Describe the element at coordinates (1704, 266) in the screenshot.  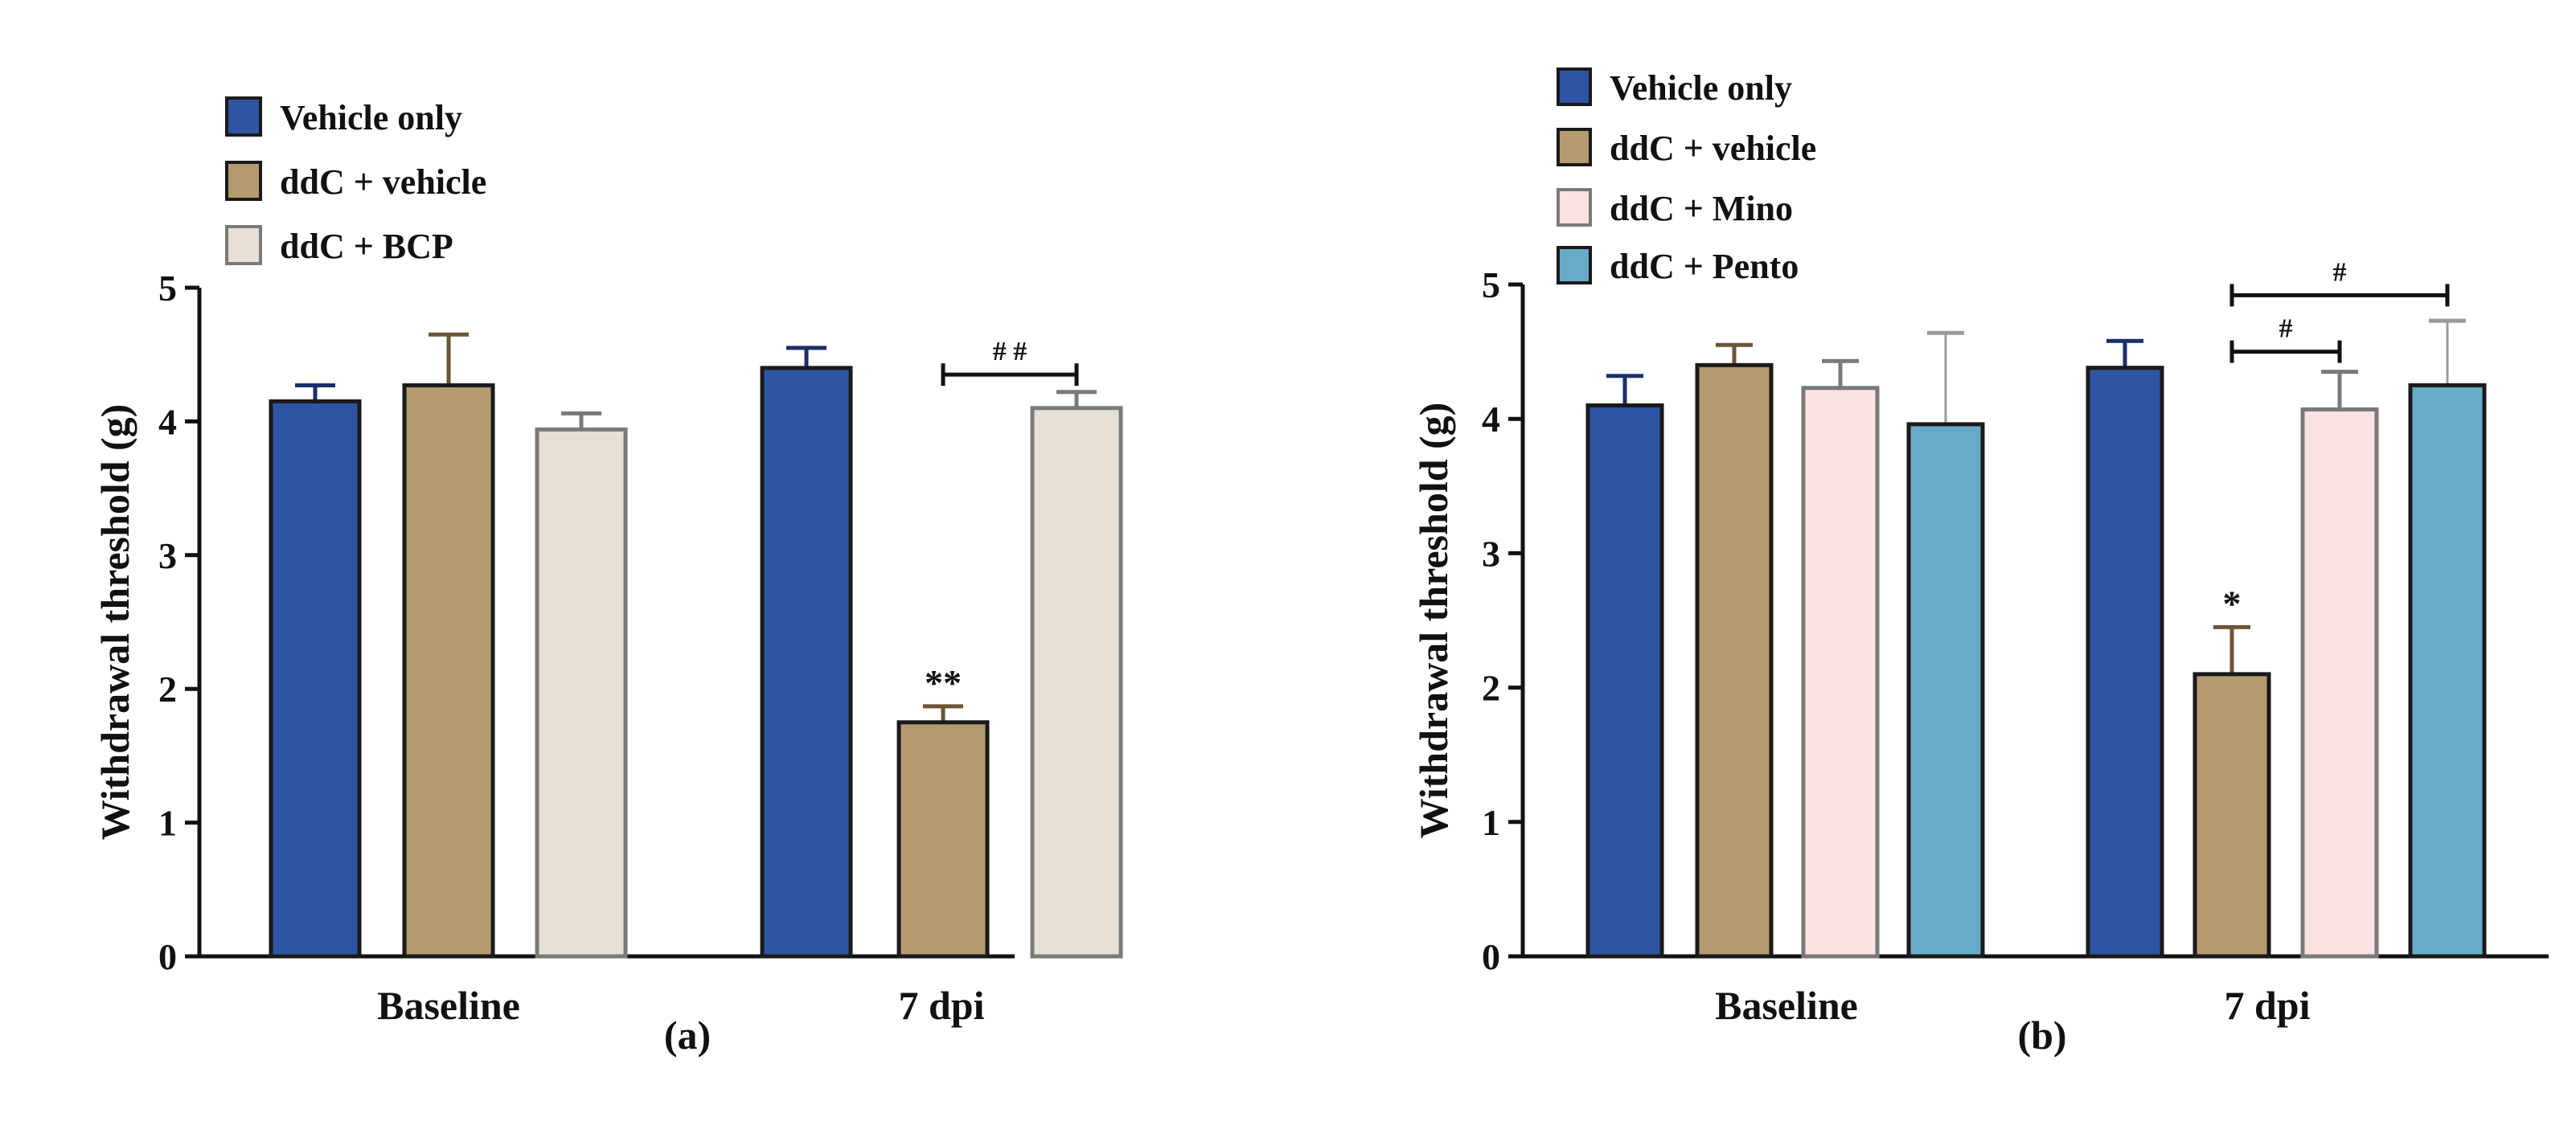
I see `legend-label: ddC + Pento` at that location.